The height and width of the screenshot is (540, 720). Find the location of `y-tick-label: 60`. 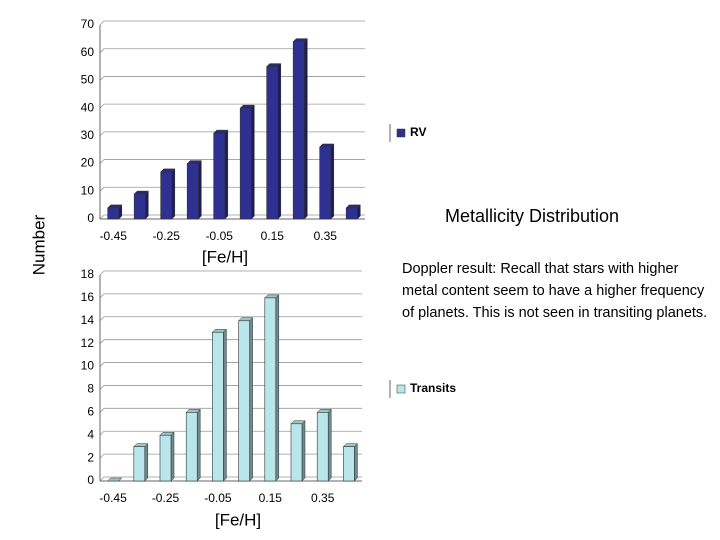

y-tick-label: 60 is located at coordinates (88, 52).